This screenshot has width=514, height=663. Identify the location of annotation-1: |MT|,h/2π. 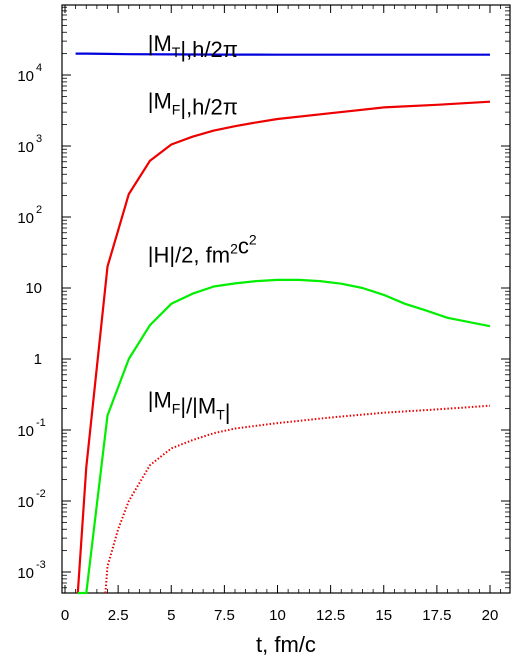
(193, 46).